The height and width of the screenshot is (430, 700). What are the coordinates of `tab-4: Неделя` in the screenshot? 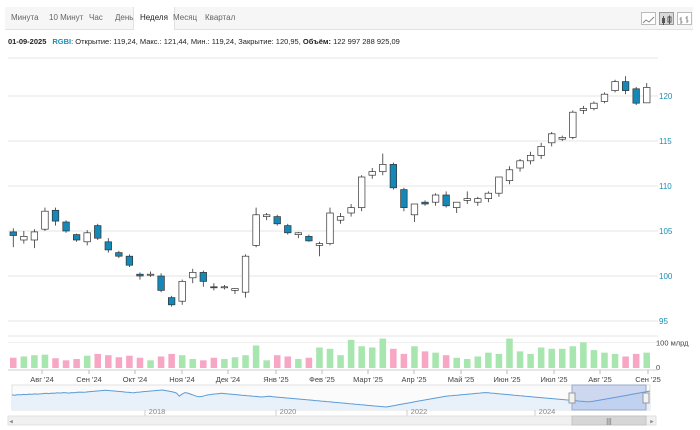 It's located at (154, 18).